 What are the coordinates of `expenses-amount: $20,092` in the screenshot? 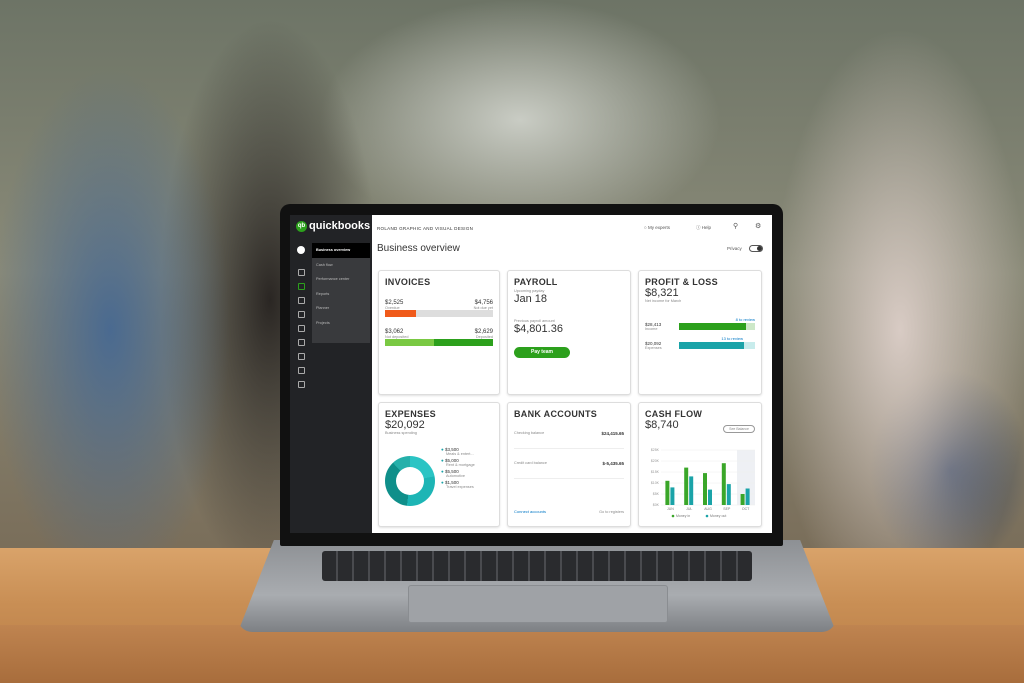 It's located at (653, 343).